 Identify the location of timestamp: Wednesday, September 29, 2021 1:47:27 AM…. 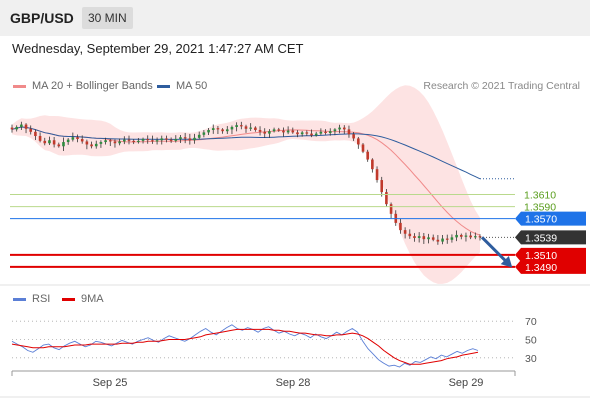
(158, 48).